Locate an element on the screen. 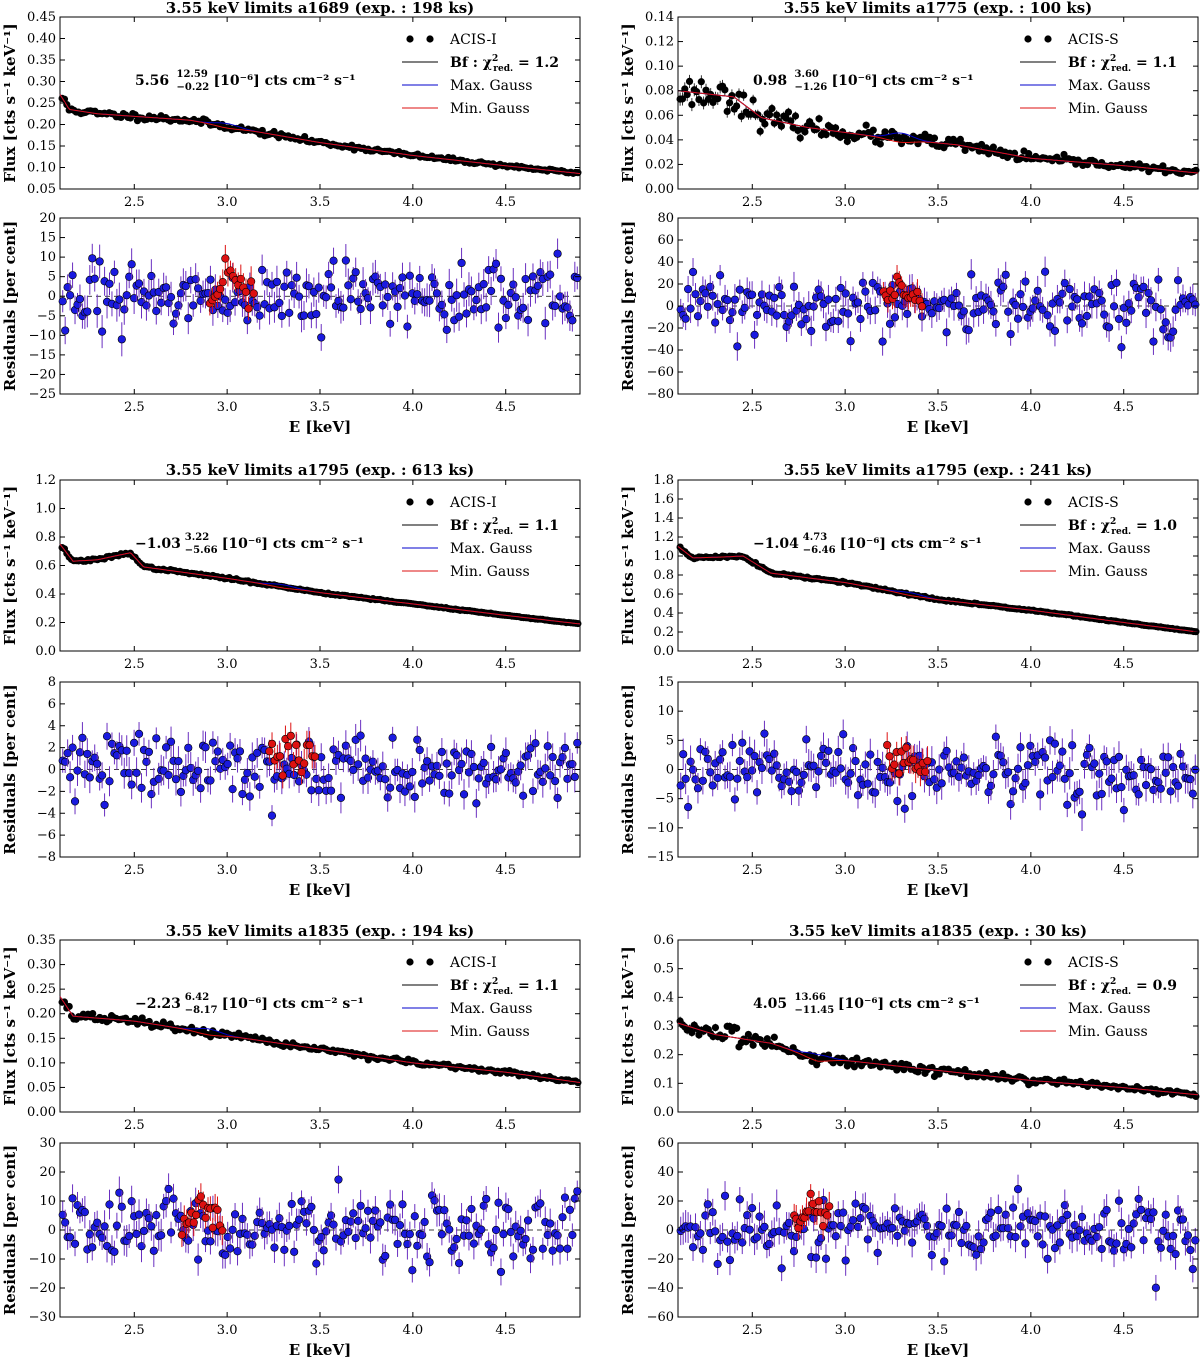  y-tick-label: −80 is located at coordinates (660, 394).